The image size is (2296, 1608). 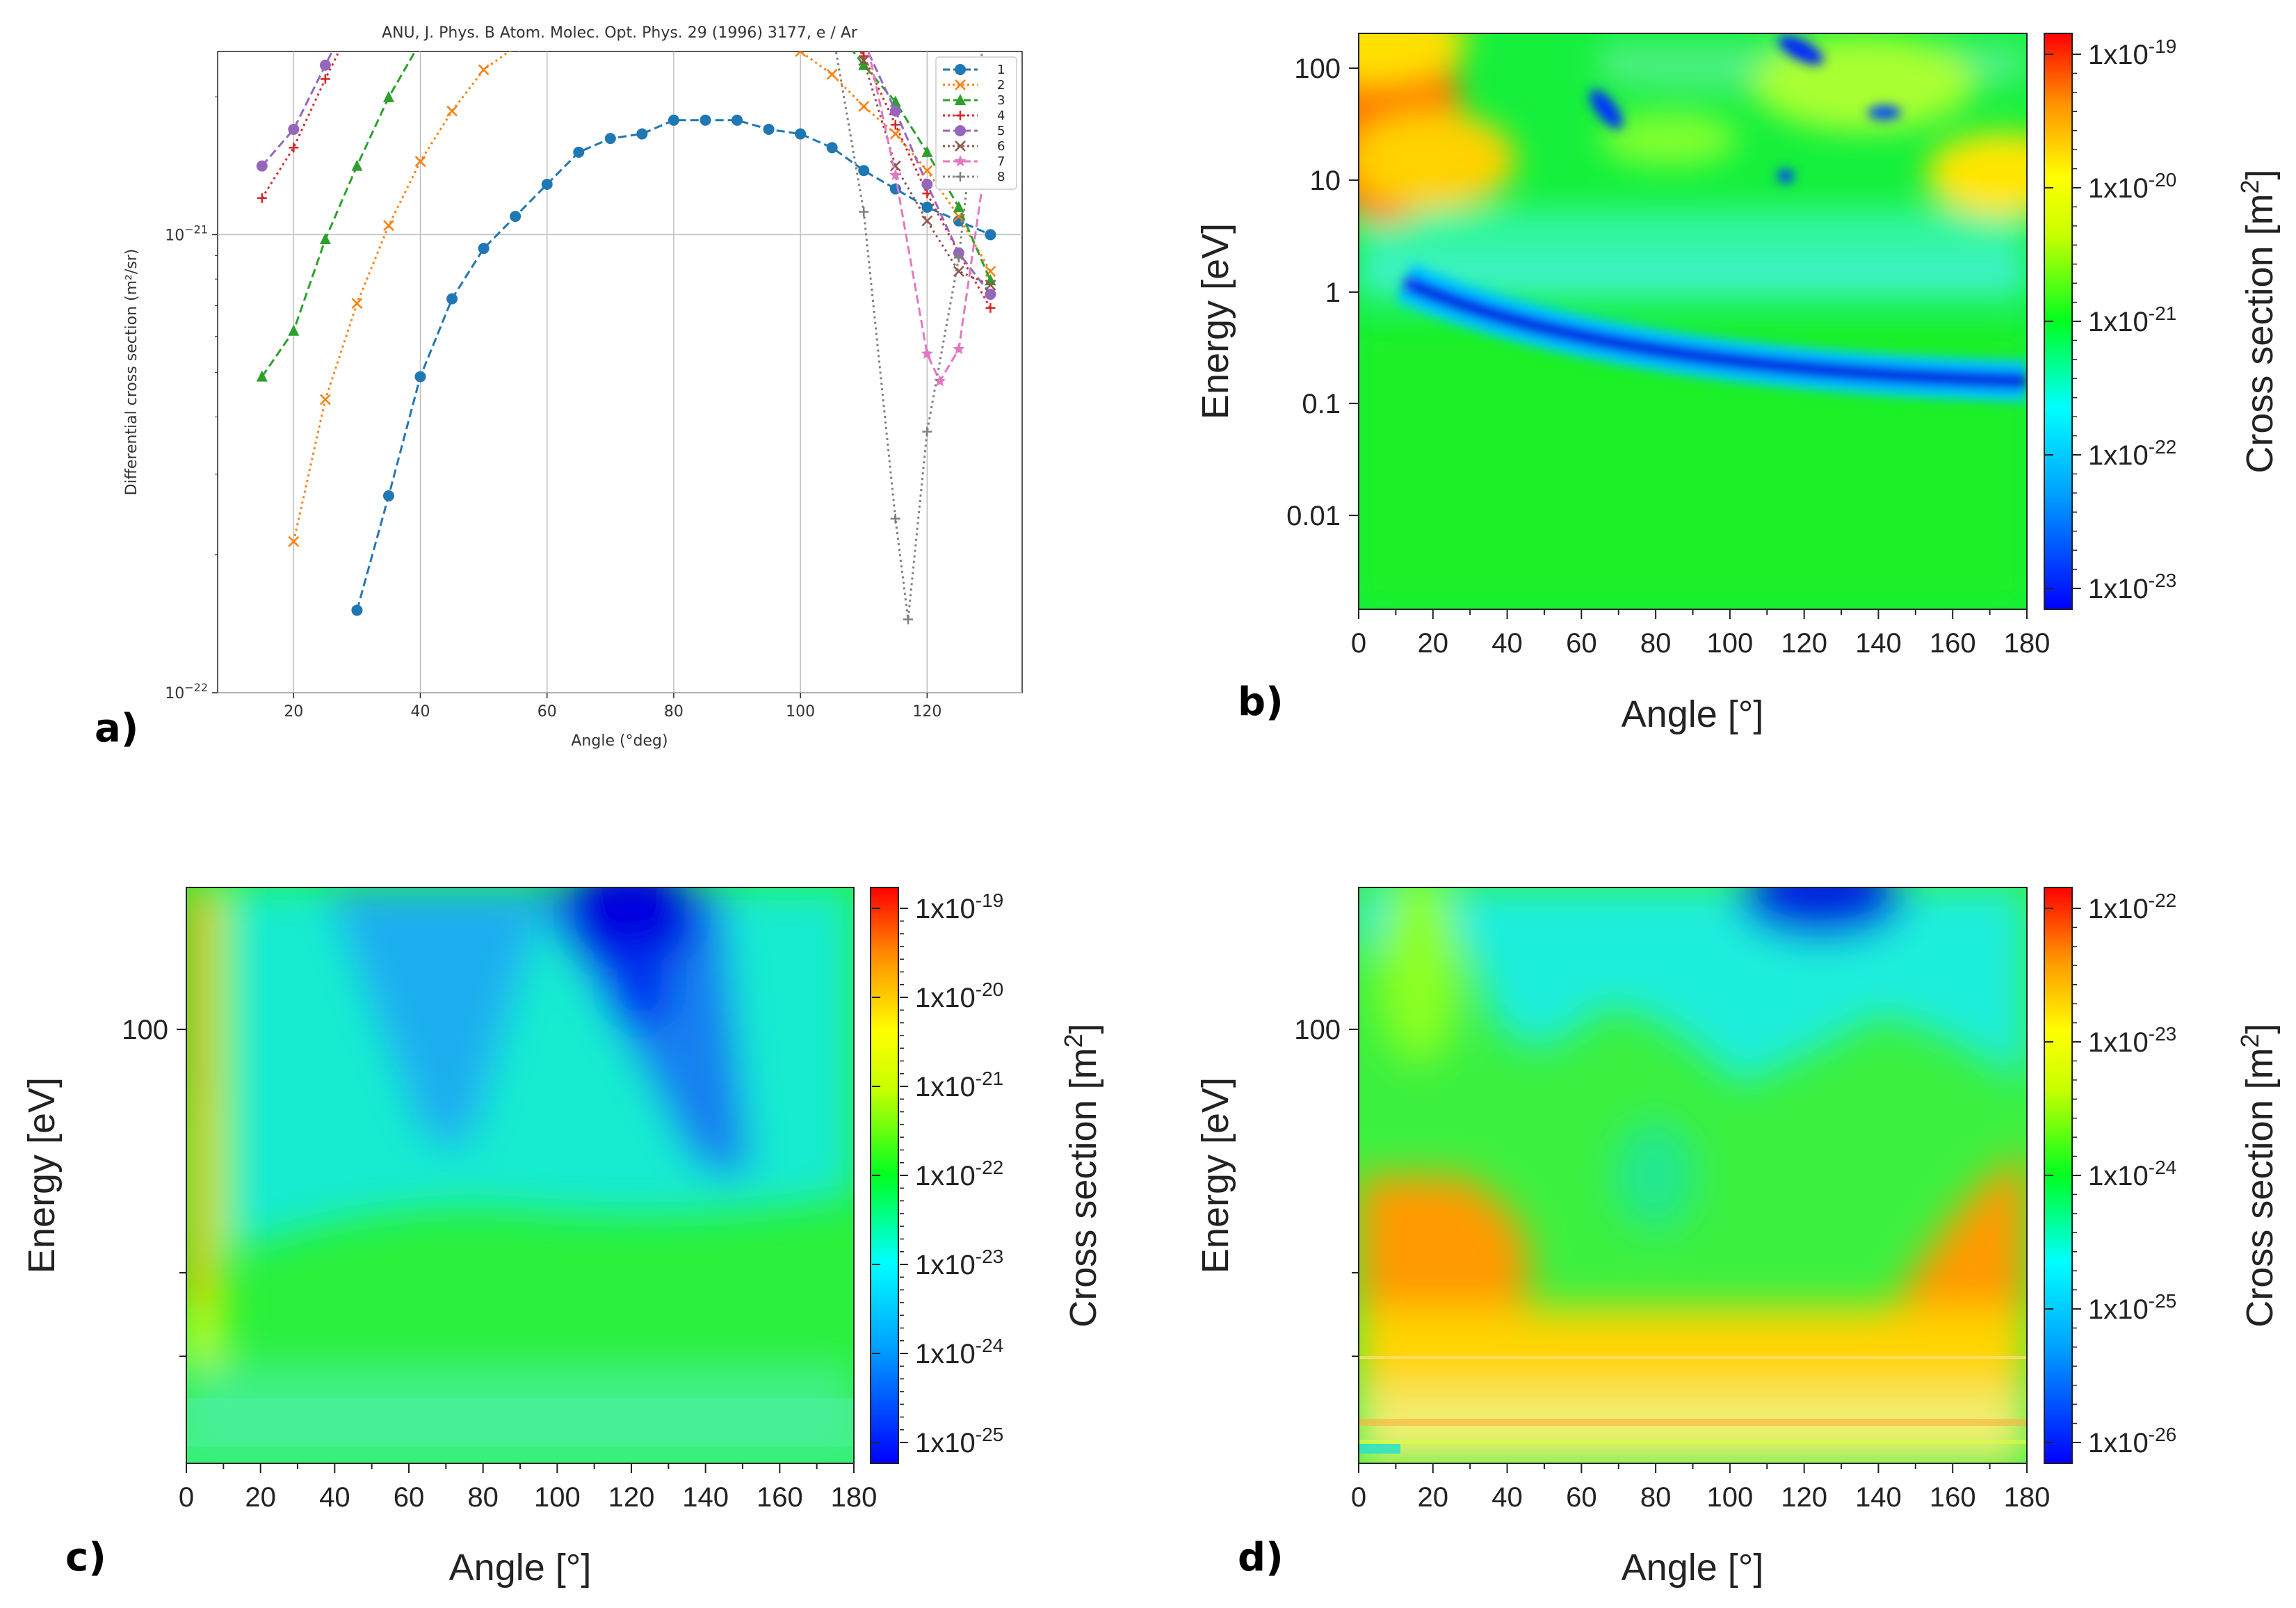 What do you see at coordinates (520, 1568) in the screenshot?
I see `x-axis-label: Angle [°]` at bounding box center [520, 1568].